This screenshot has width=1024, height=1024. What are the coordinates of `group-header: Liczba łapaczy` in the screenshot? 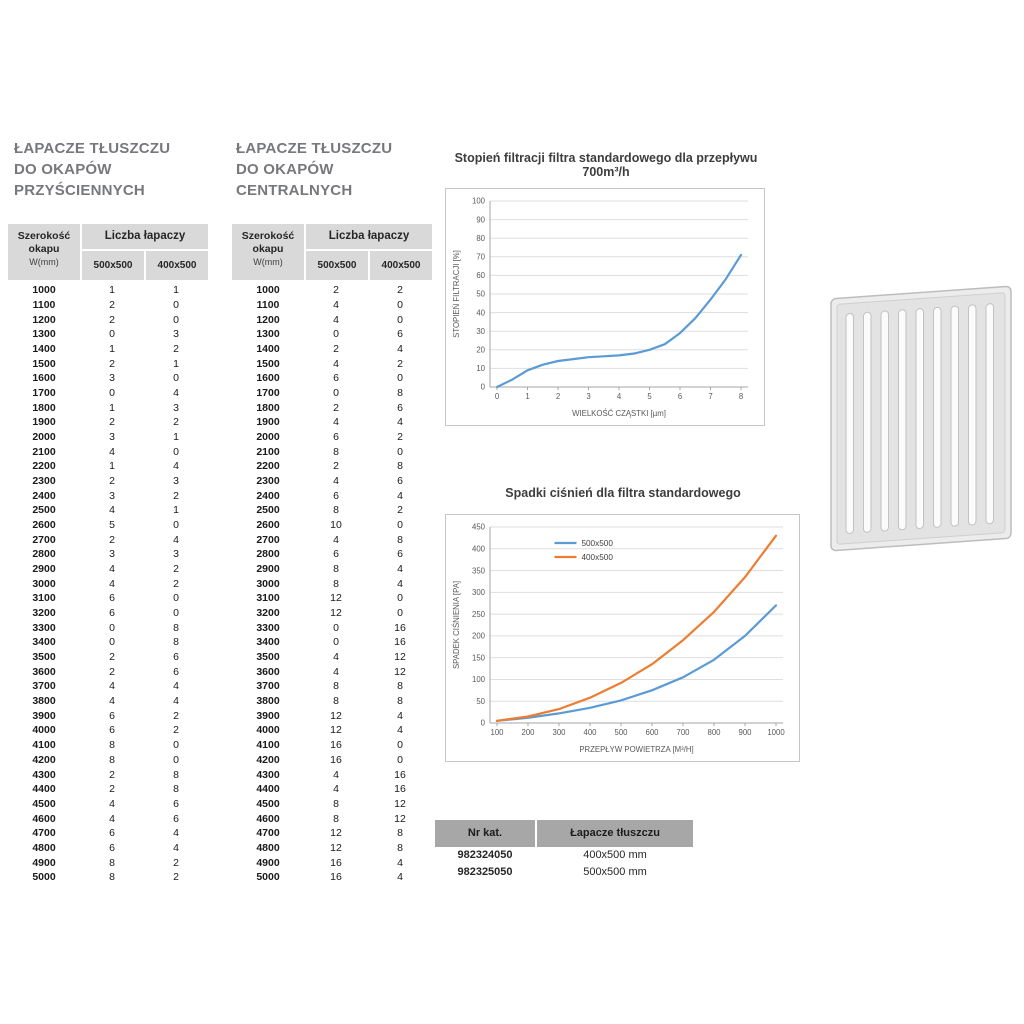 It's located at (145, 236).